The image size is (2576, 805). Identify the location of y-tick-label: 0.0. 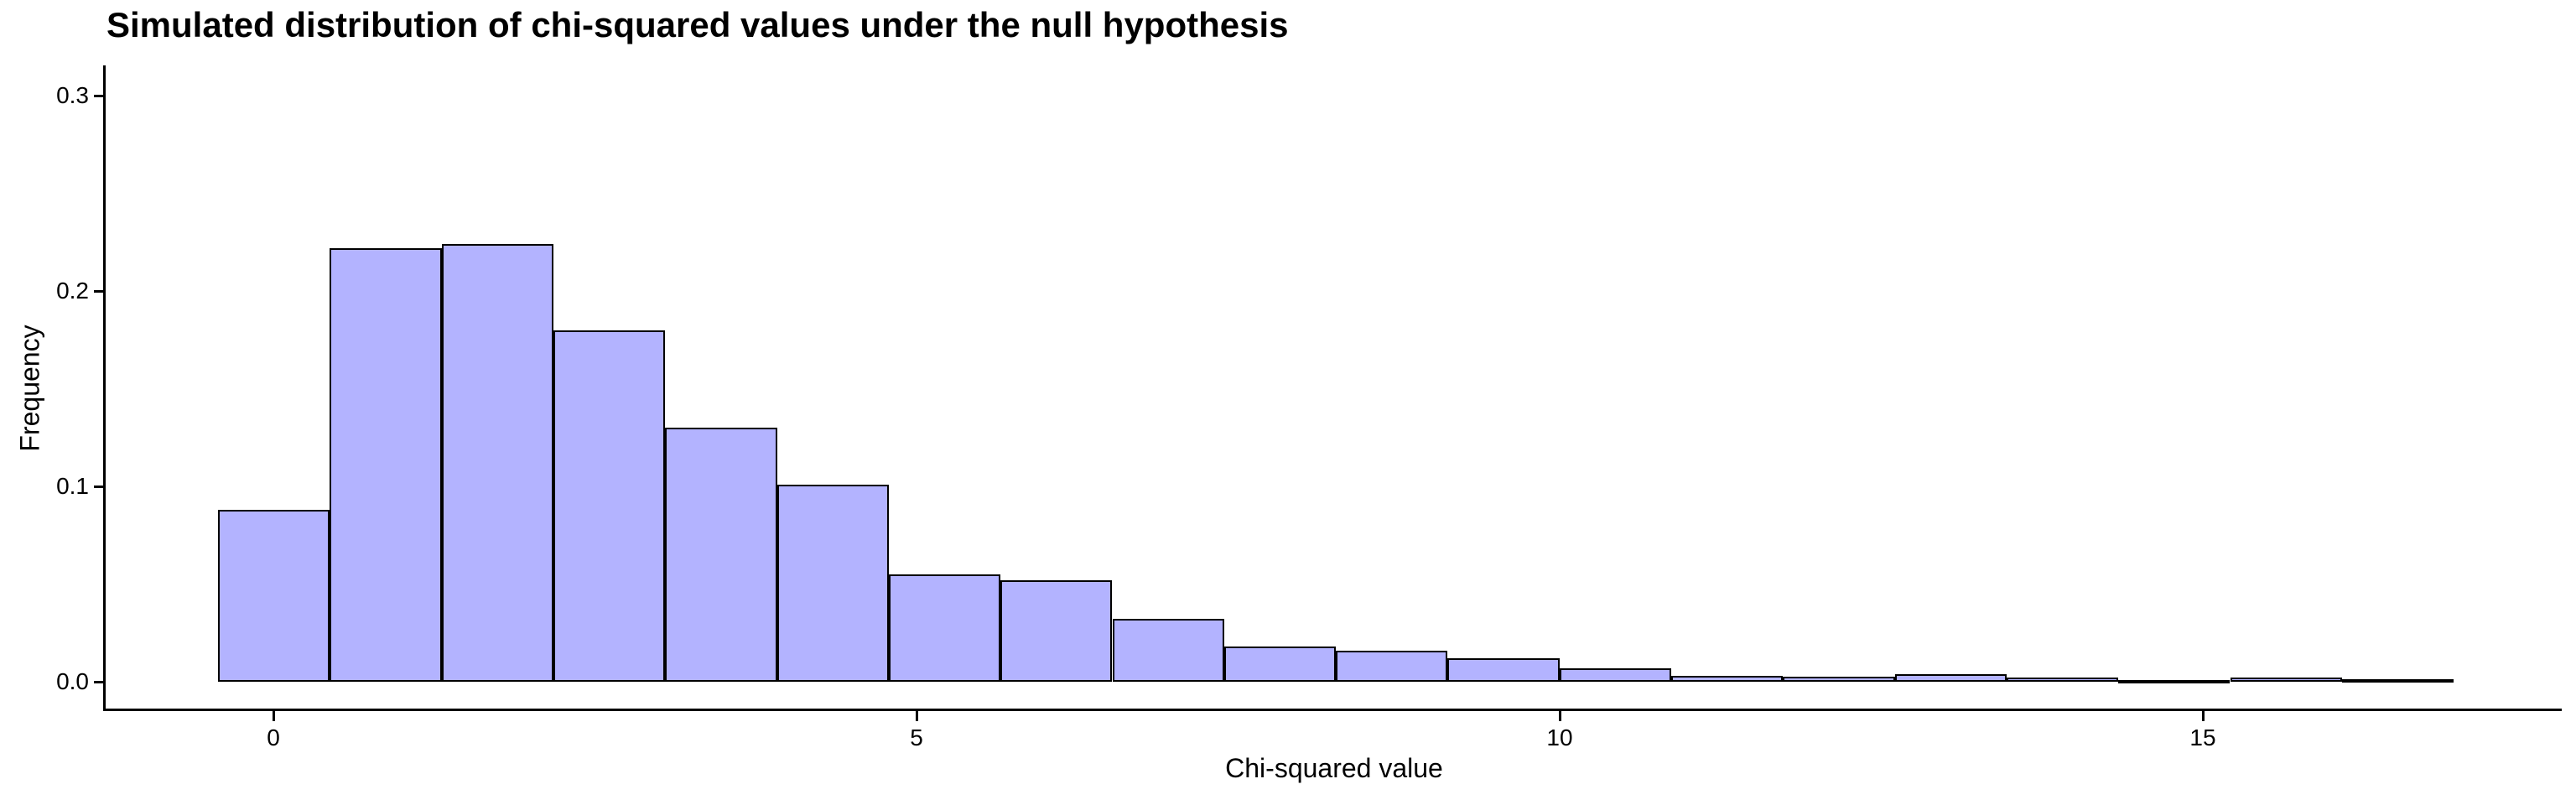
(72, 681).